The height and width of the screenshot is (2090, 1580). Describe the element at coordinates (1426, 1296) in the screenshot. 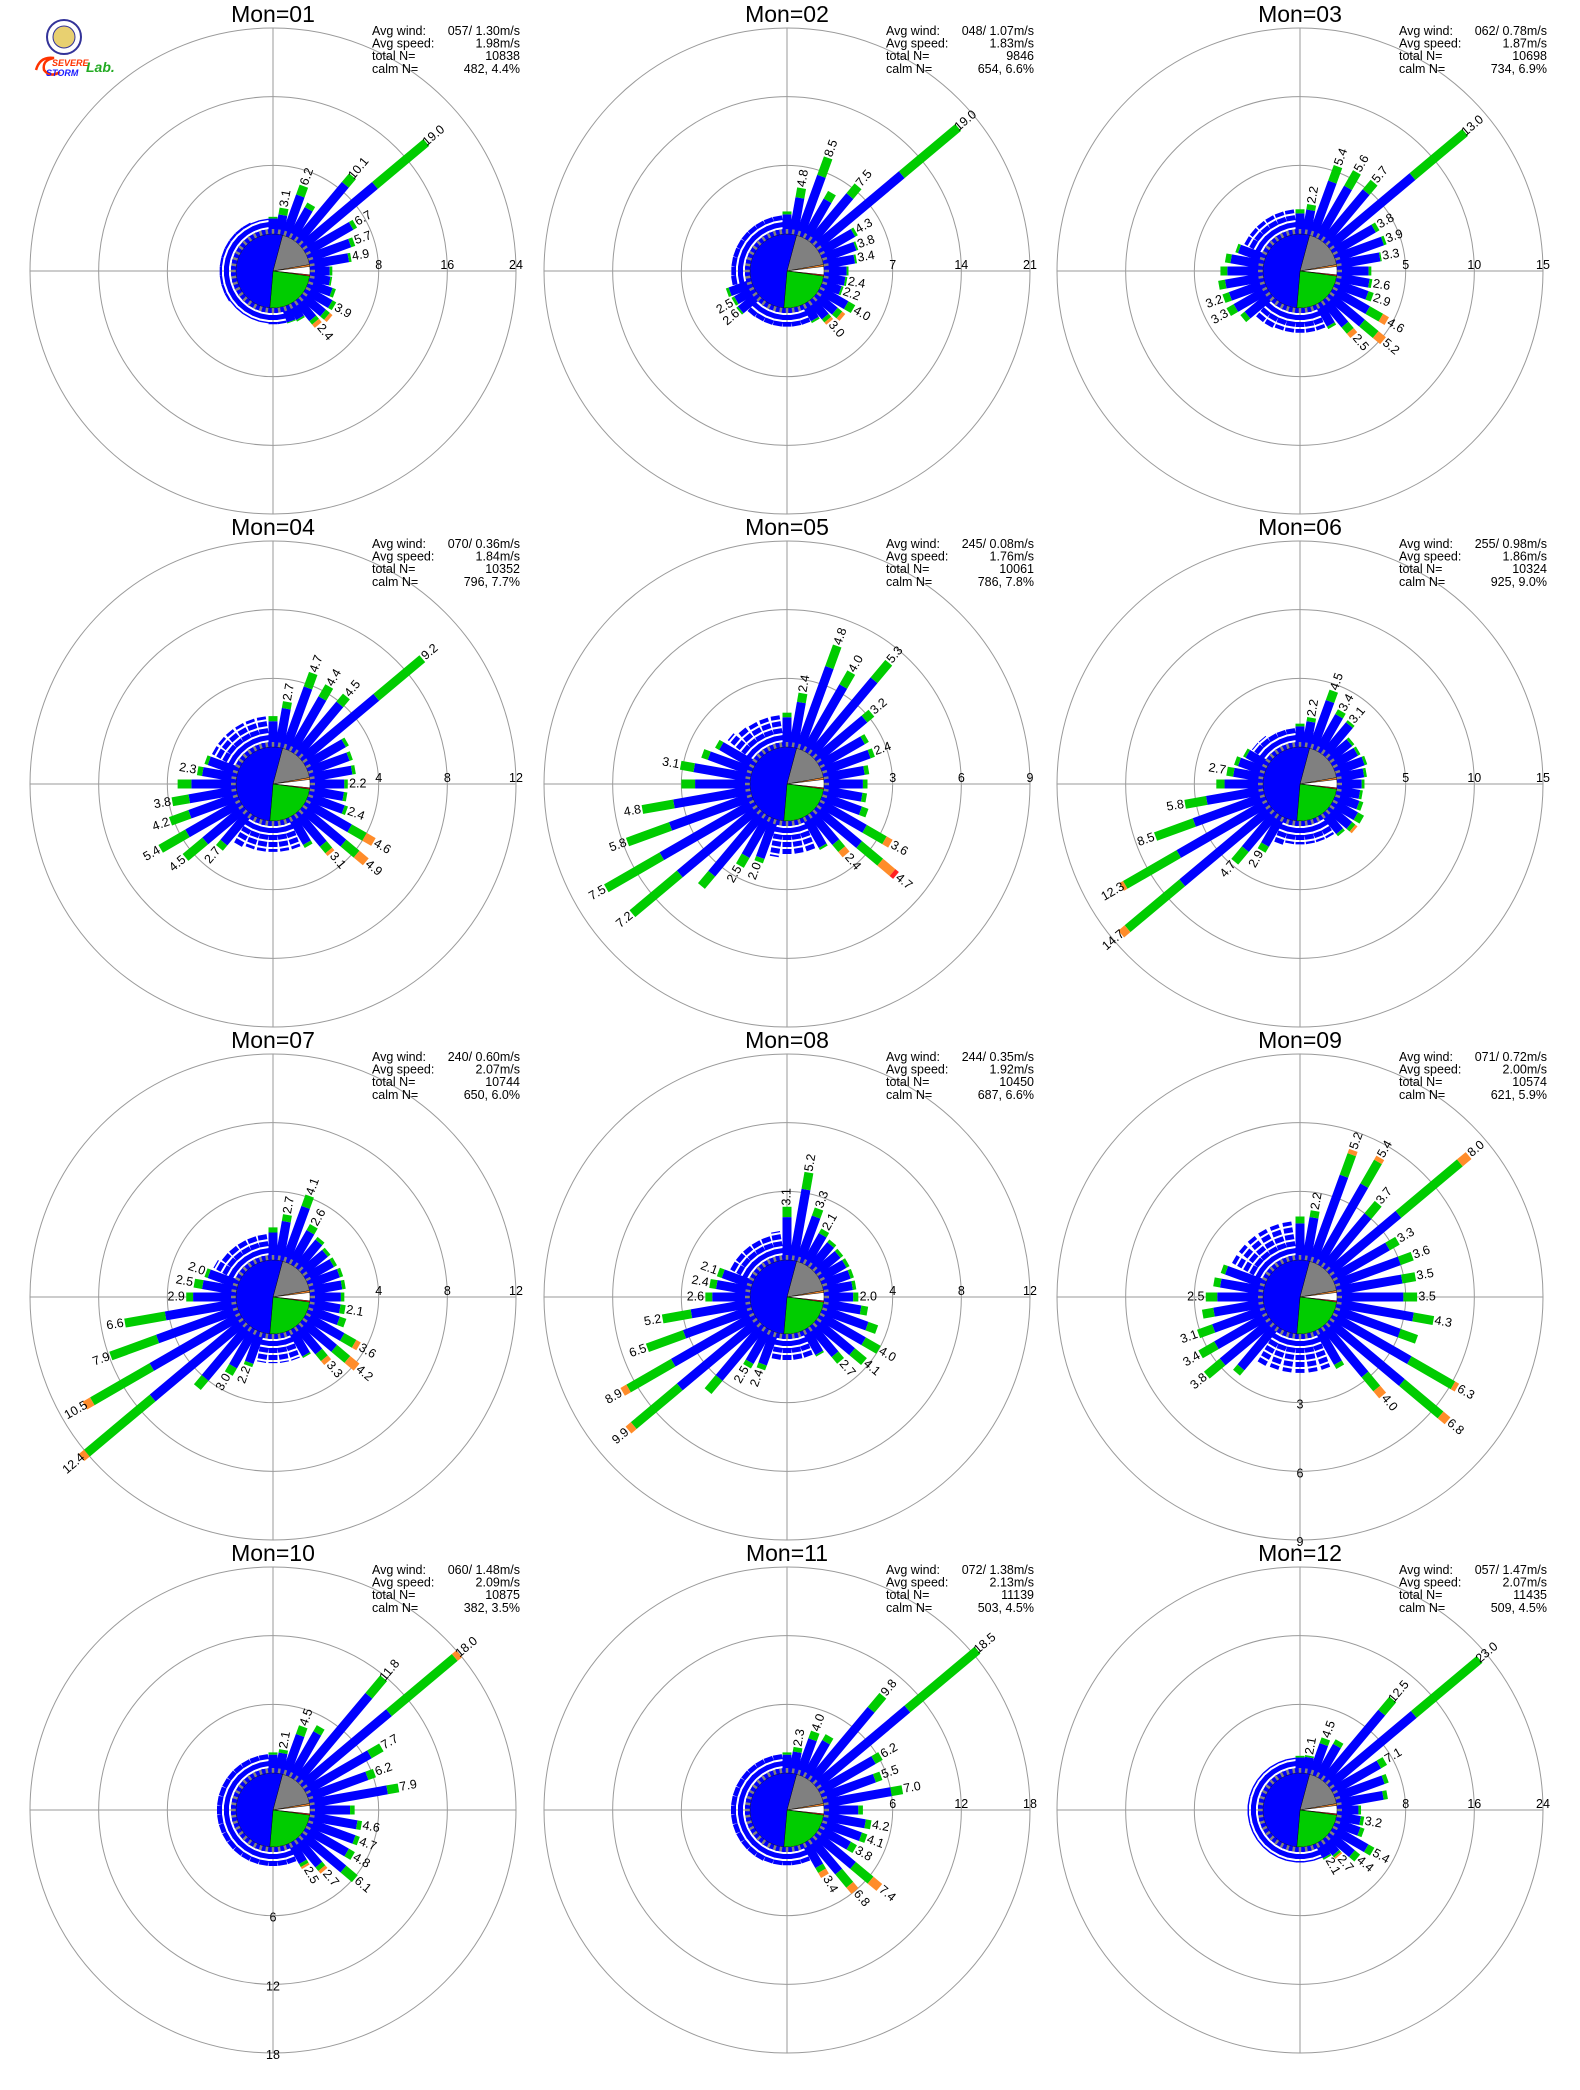

I see `petal-value-label: 3.5` at that location.